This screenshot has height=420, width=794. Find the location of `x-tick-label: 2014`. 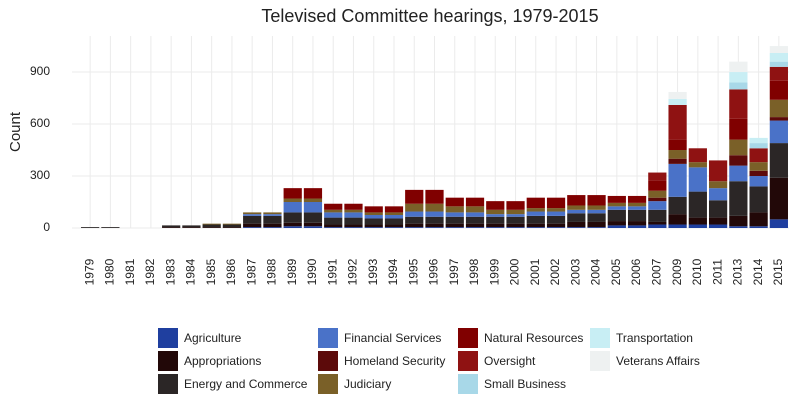

x-tick-label: 2014 is located at coordinates (758, 271).